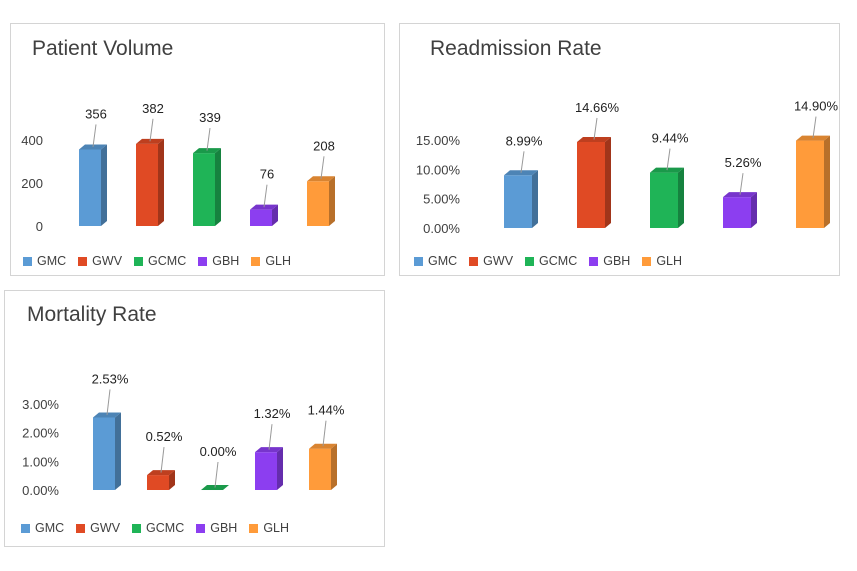 The width and height of the screenshot is (857, 571). I want to click on data-label: 0.00%, so click(218, 451).